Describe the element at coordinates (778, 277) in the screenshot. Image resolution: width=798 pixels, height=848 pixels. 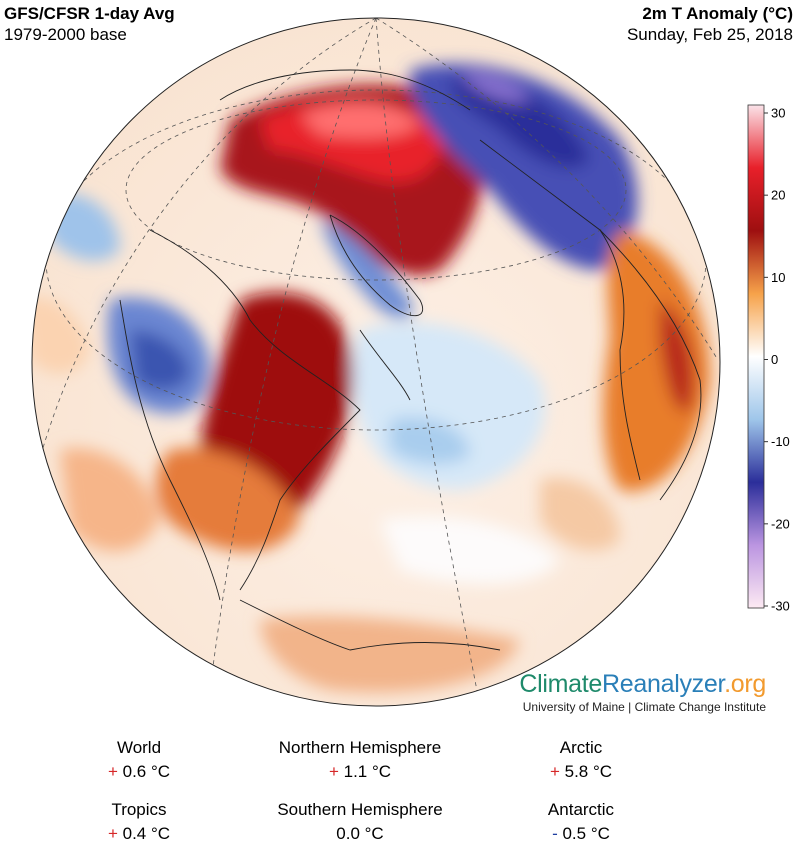
I see `colorbar-tick-label: 10` at that location.